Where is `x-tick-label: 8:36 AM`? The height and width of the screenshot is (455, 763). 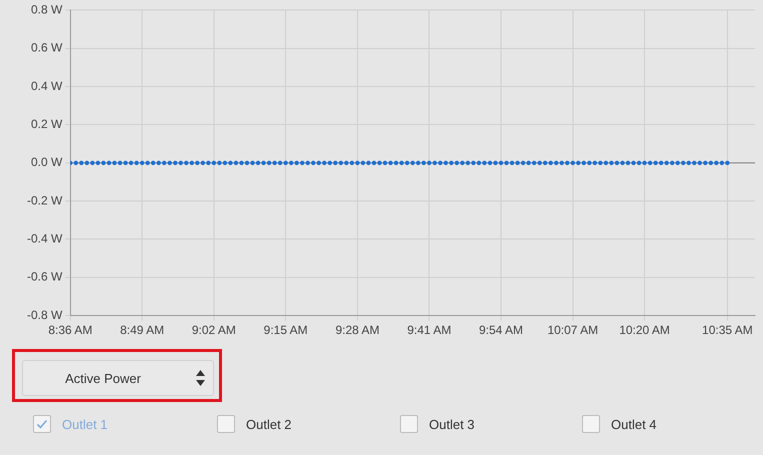
x-tick-label: 8:36 AM is located at coordinates (70, 330).